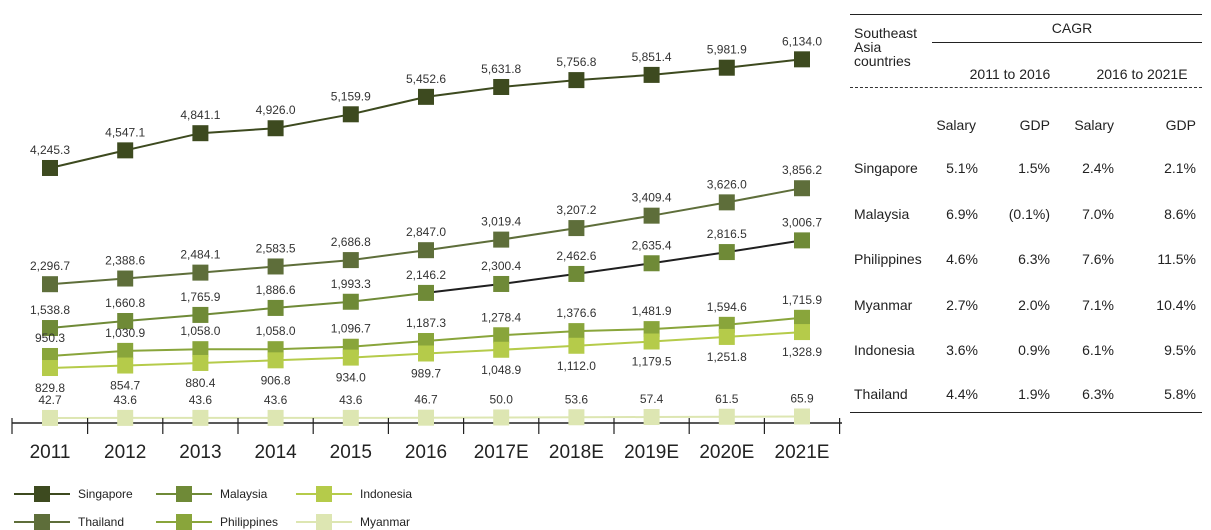  Describe the element at coordinates (50, 388) in the screenshot. I see `data-label-indonesia: 829.8` at that location.